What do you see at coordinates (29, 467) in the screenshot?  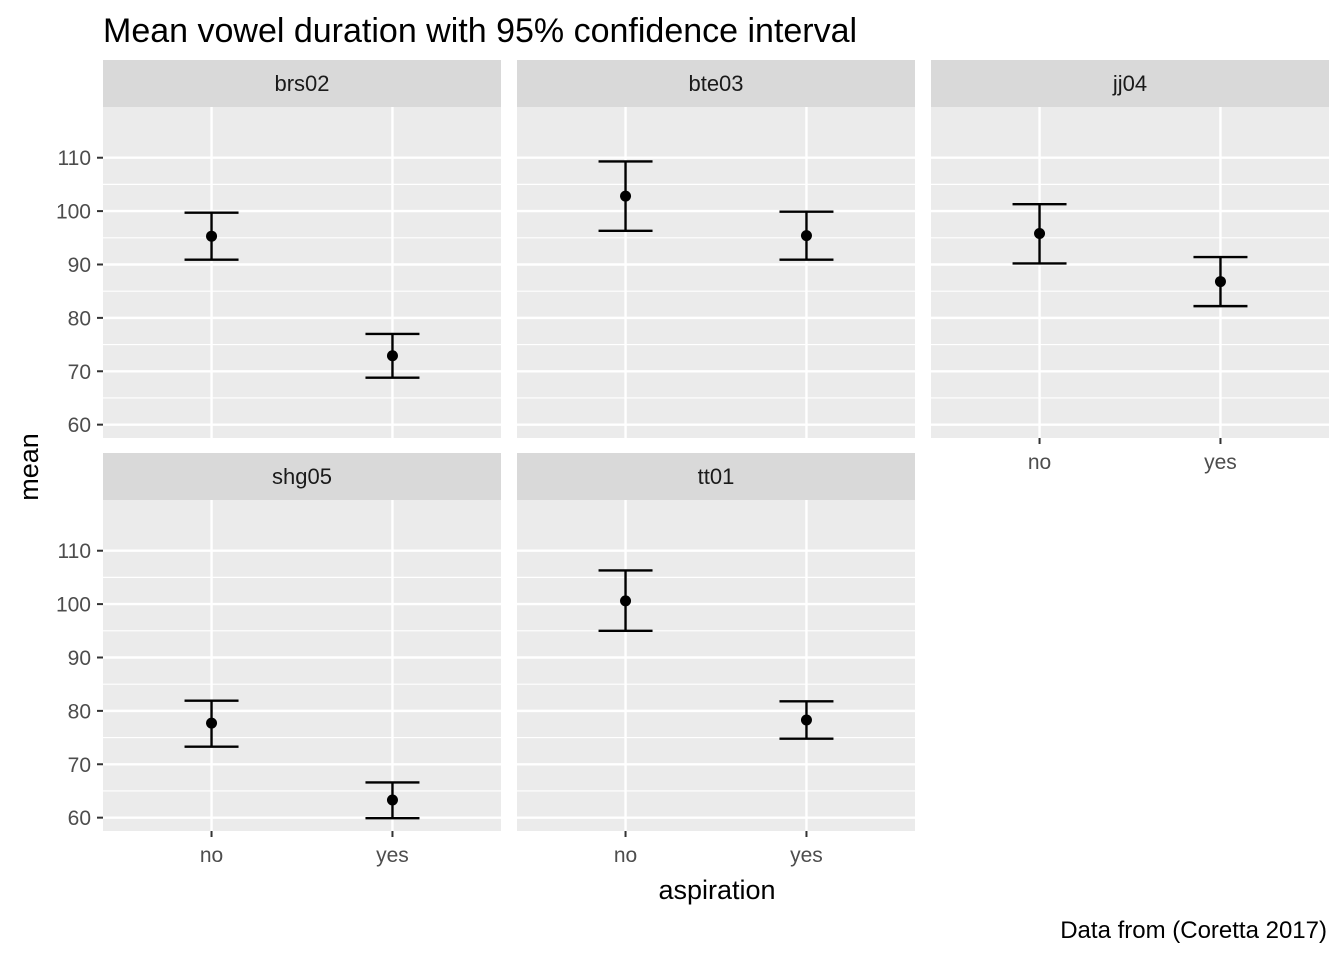 I see `y-axis-title: mean` at bounding box center [29, 467].